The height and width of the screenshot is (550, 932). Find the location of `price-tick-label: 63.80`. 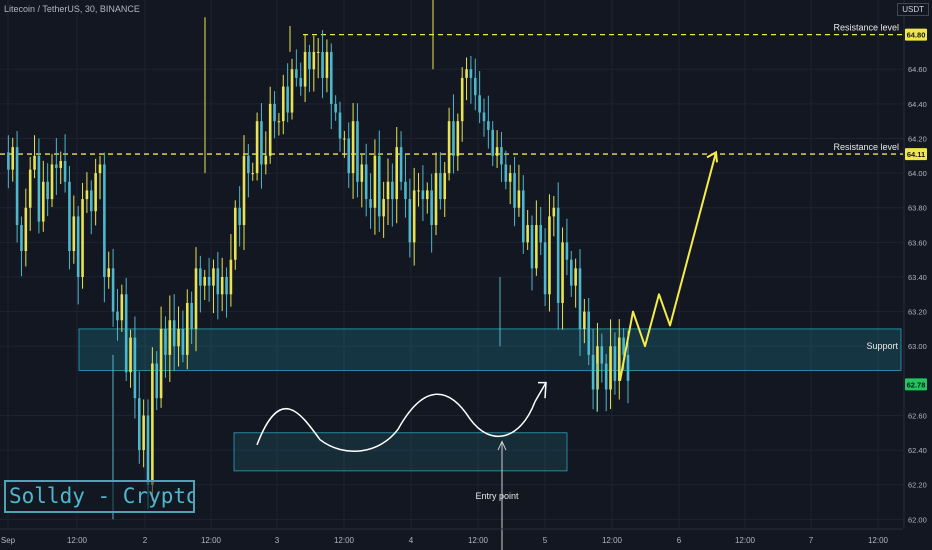

price-tick-label: 63.80 is located at coordinates (917, 208).